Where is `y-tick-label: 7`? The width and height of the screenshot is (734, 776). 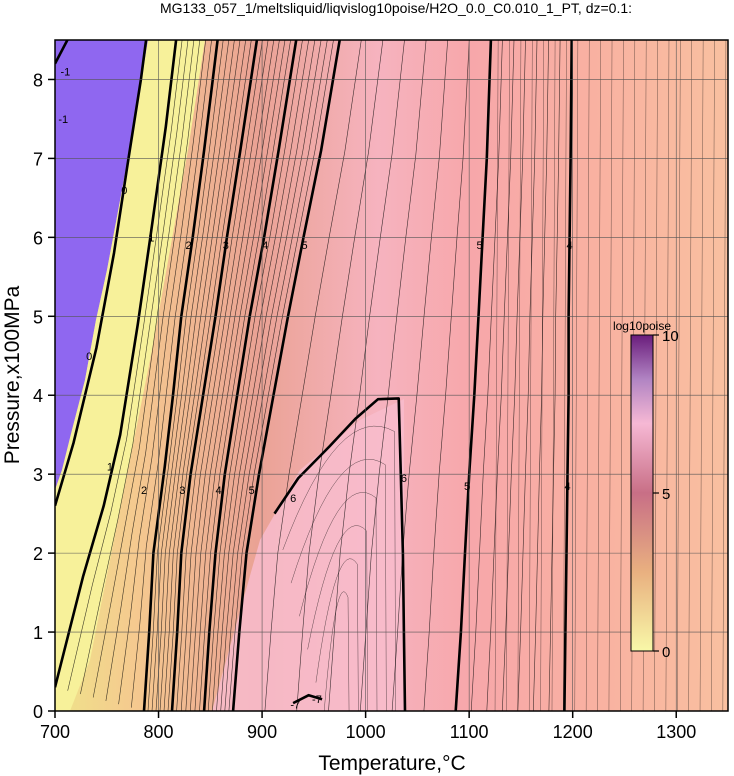 y-tick-label: 7 is located at coordinates (38, 159).